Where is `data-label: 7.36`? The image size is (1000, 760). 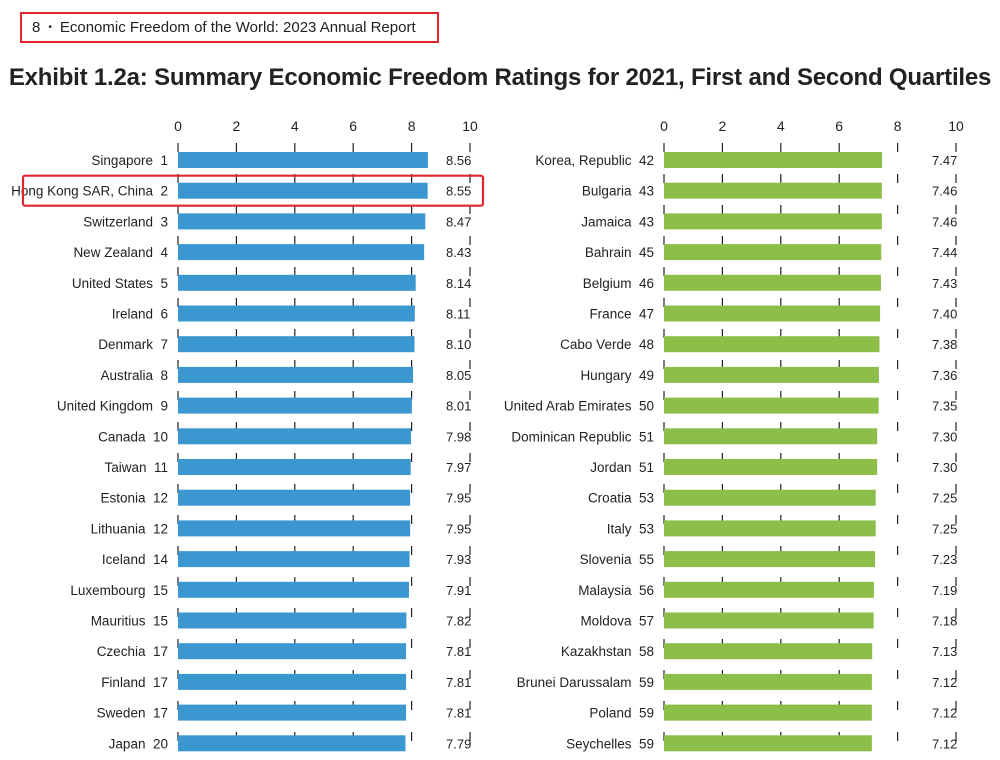 data-label: 7.36 is located at coordinates (944, 375).